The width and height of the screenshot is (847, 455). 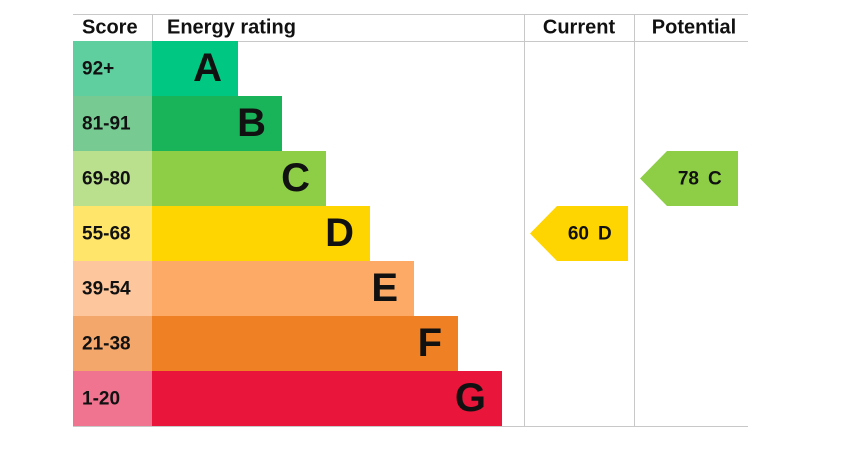 I want to click on score-label: 1-20, so click(x=101, y=399).